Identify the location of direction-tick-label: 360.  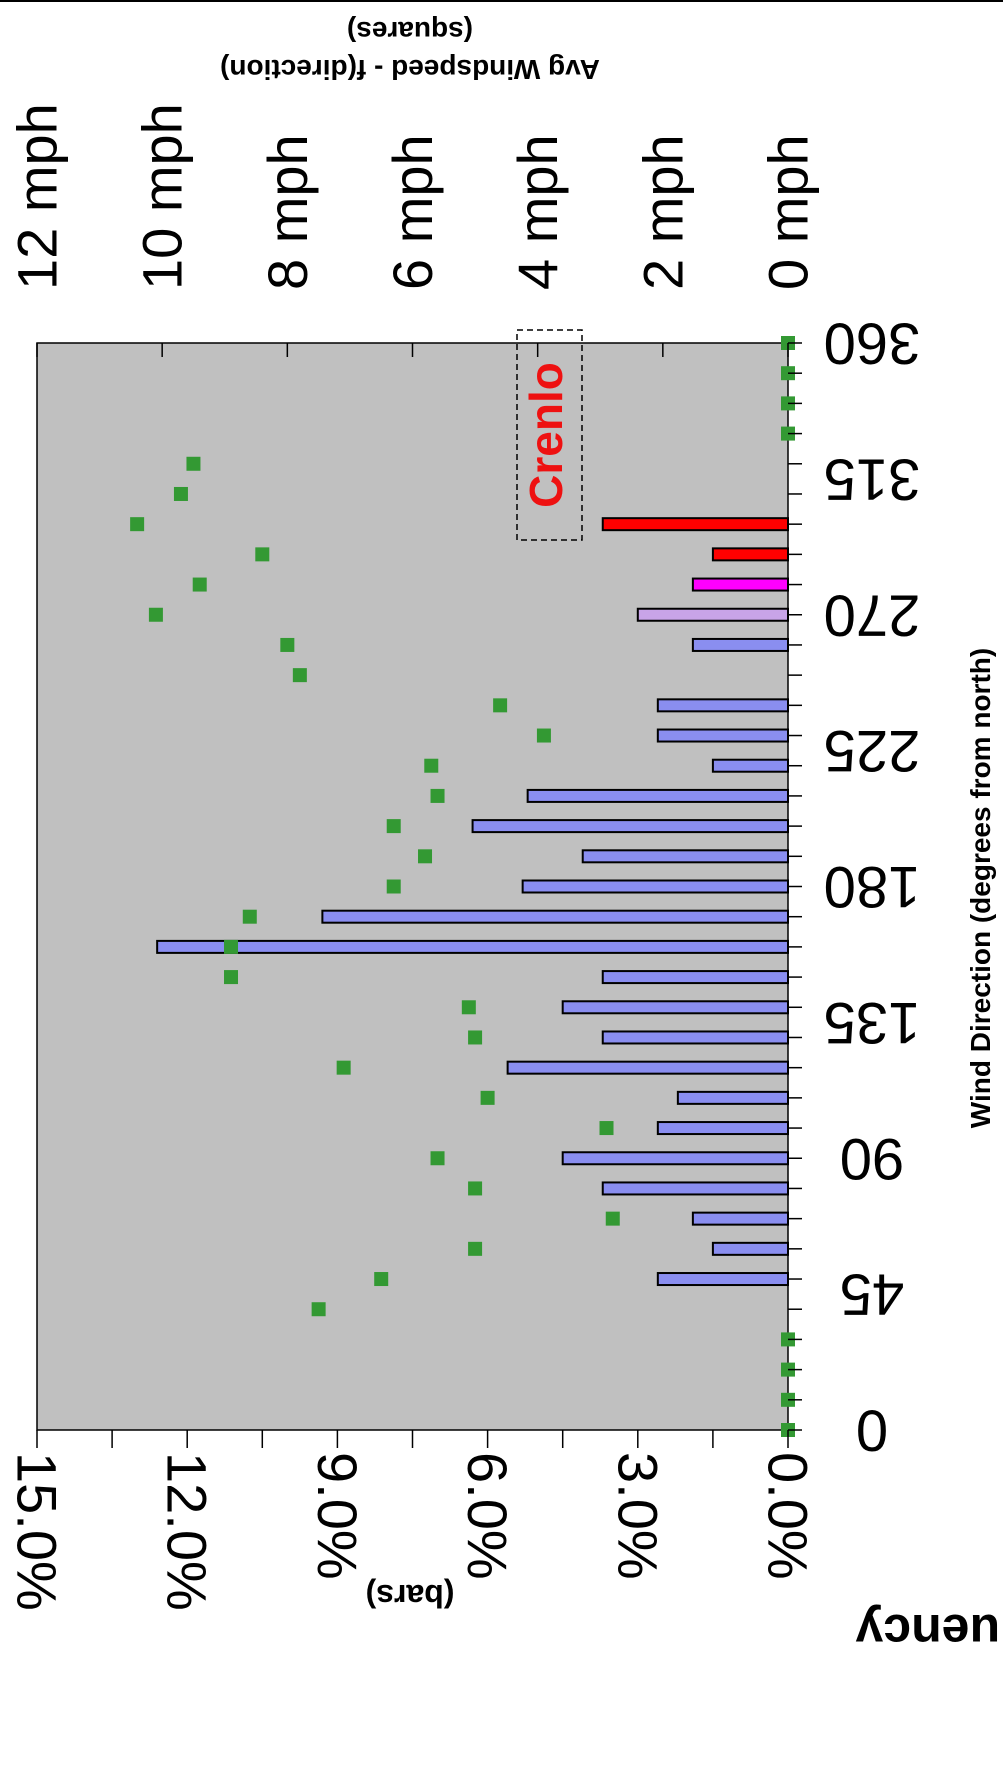
(872, 343).